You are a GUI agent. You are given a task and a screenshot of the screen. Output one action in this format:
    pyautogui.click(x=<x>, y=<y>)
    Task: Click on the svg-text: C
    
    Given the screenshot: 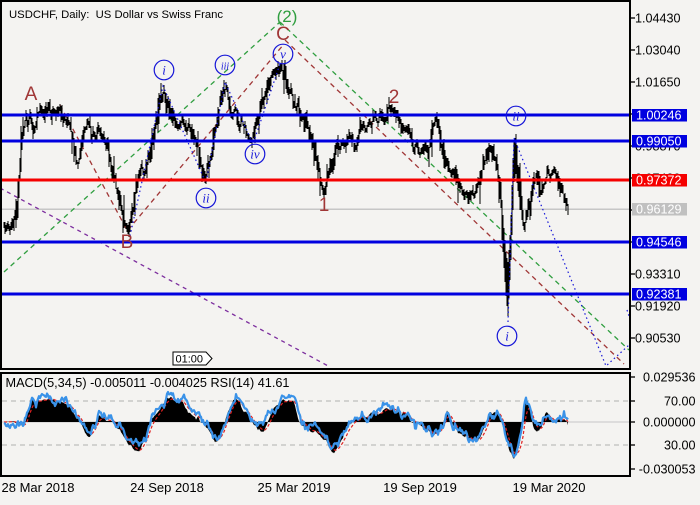 What is the action you would take?
    pyautogui.click(x=283, y=34)
    